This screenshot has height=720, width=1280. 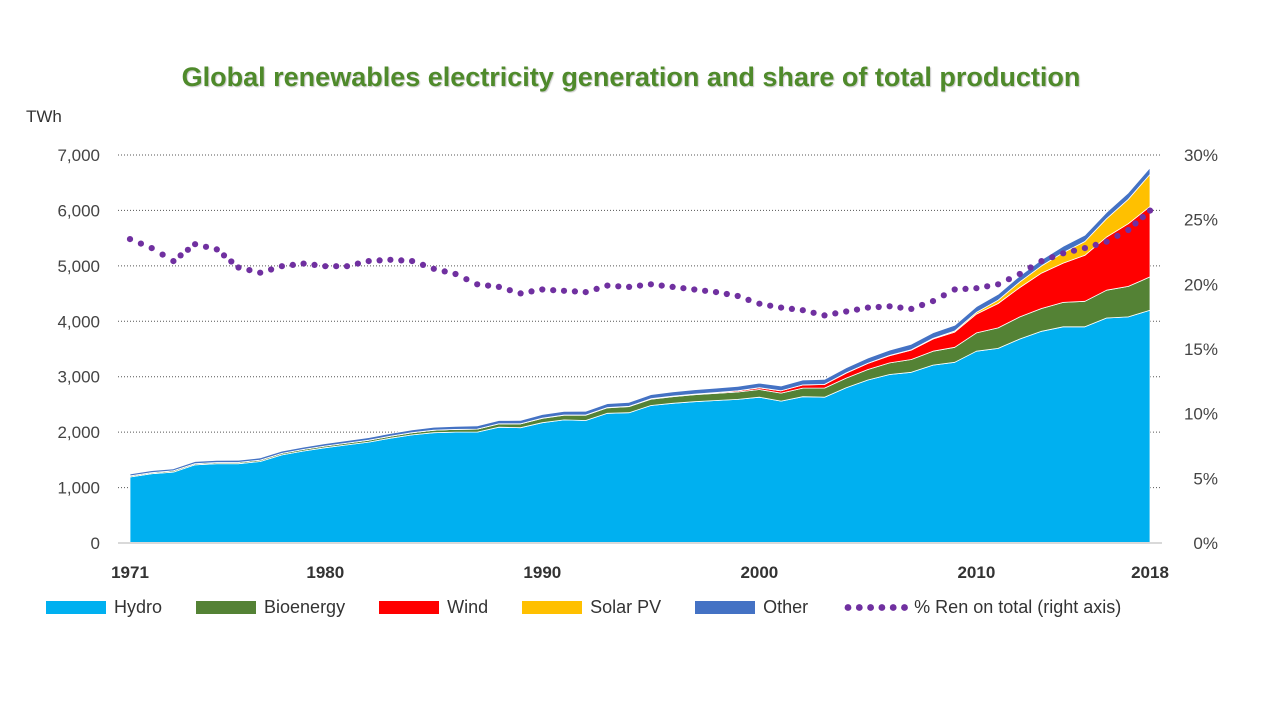 I want to click on legend-item-bioenergy: Bioenergy, so click(x=270, y=607).